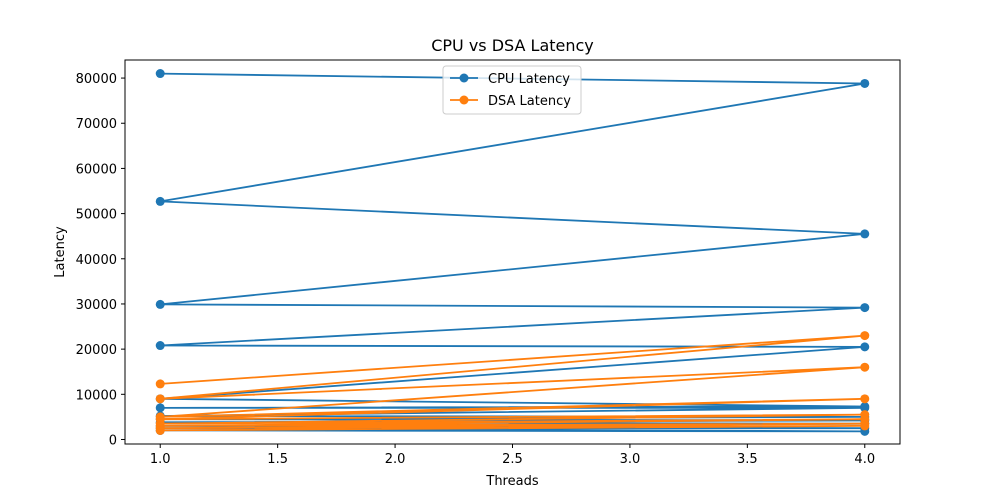  What do you see at coordinates (512, 45) in the screenshot?
I see `chart-title: CPU vs DSA Latency` at bounding box center [512, 45].